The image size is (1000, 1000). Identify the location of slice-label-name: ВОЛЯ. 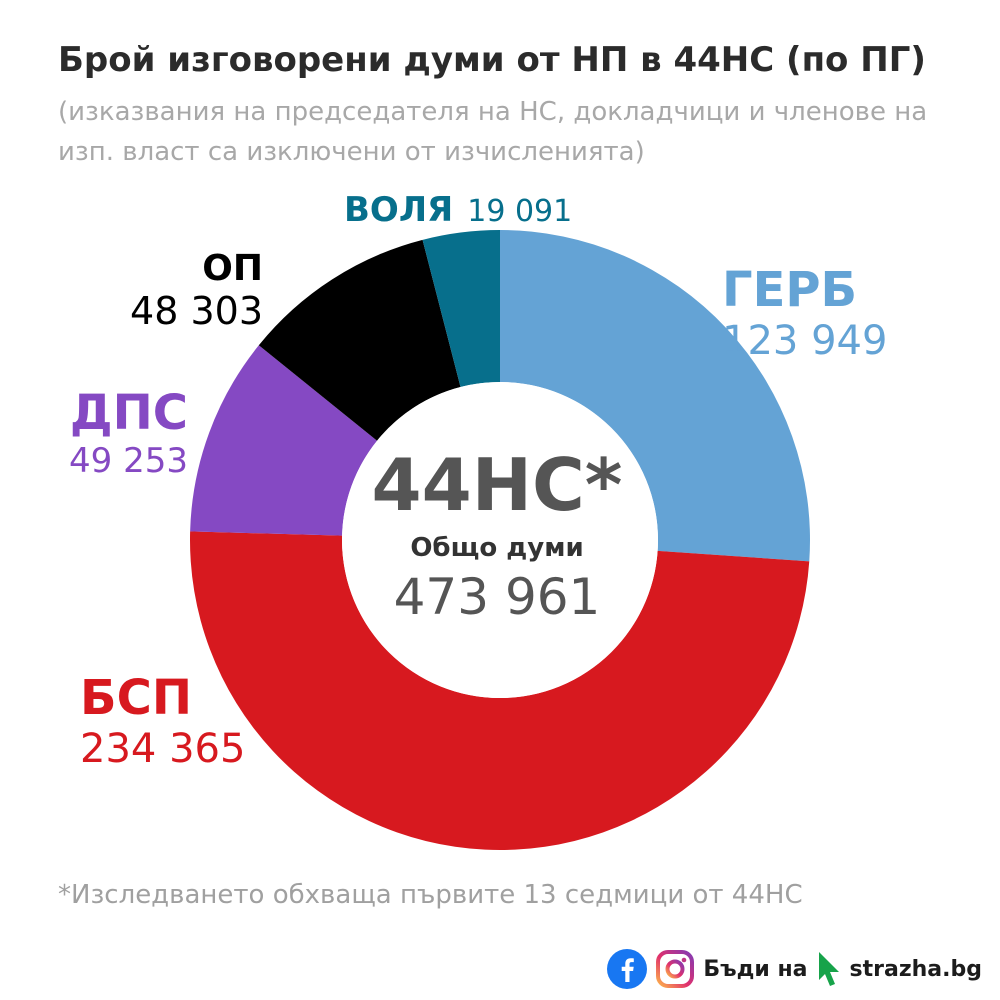
(399, 210).